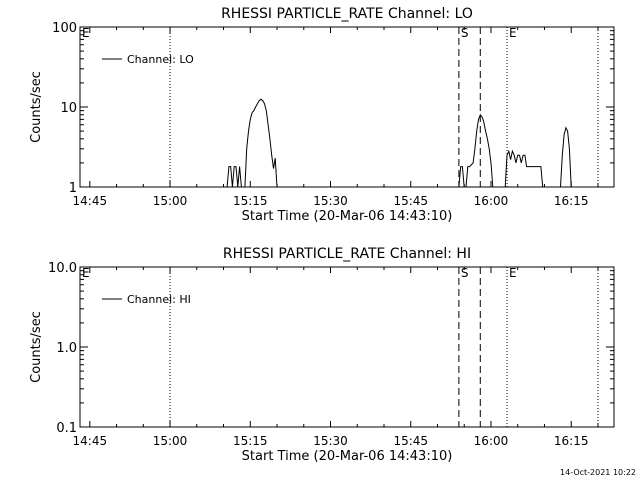 Image resolution: width=640 pixels, height=480 pixels. I want to click on y-tick-label: 10.0, so click(62, 268).